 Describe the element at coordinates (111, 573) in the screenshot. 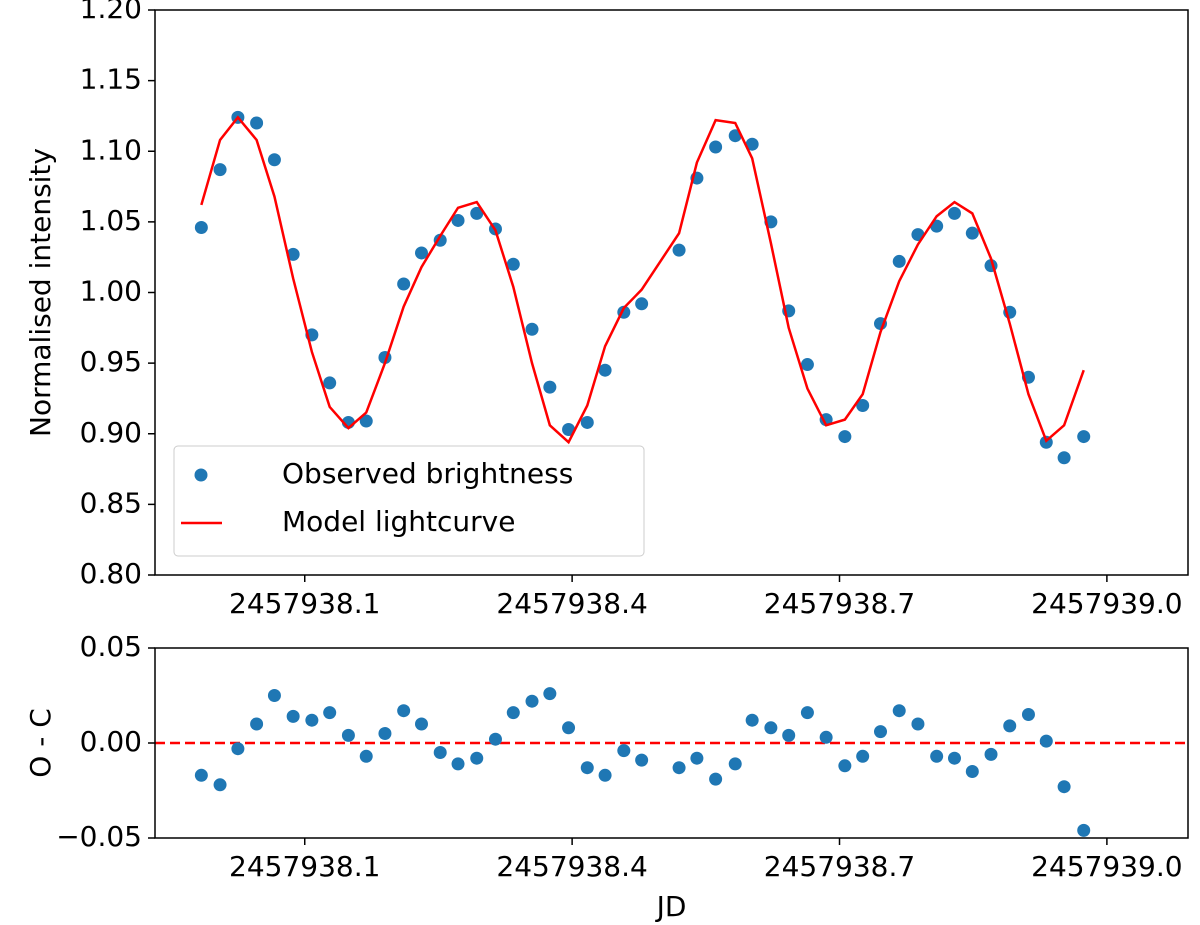

I see `y-tick-label: 0.80` at that location.